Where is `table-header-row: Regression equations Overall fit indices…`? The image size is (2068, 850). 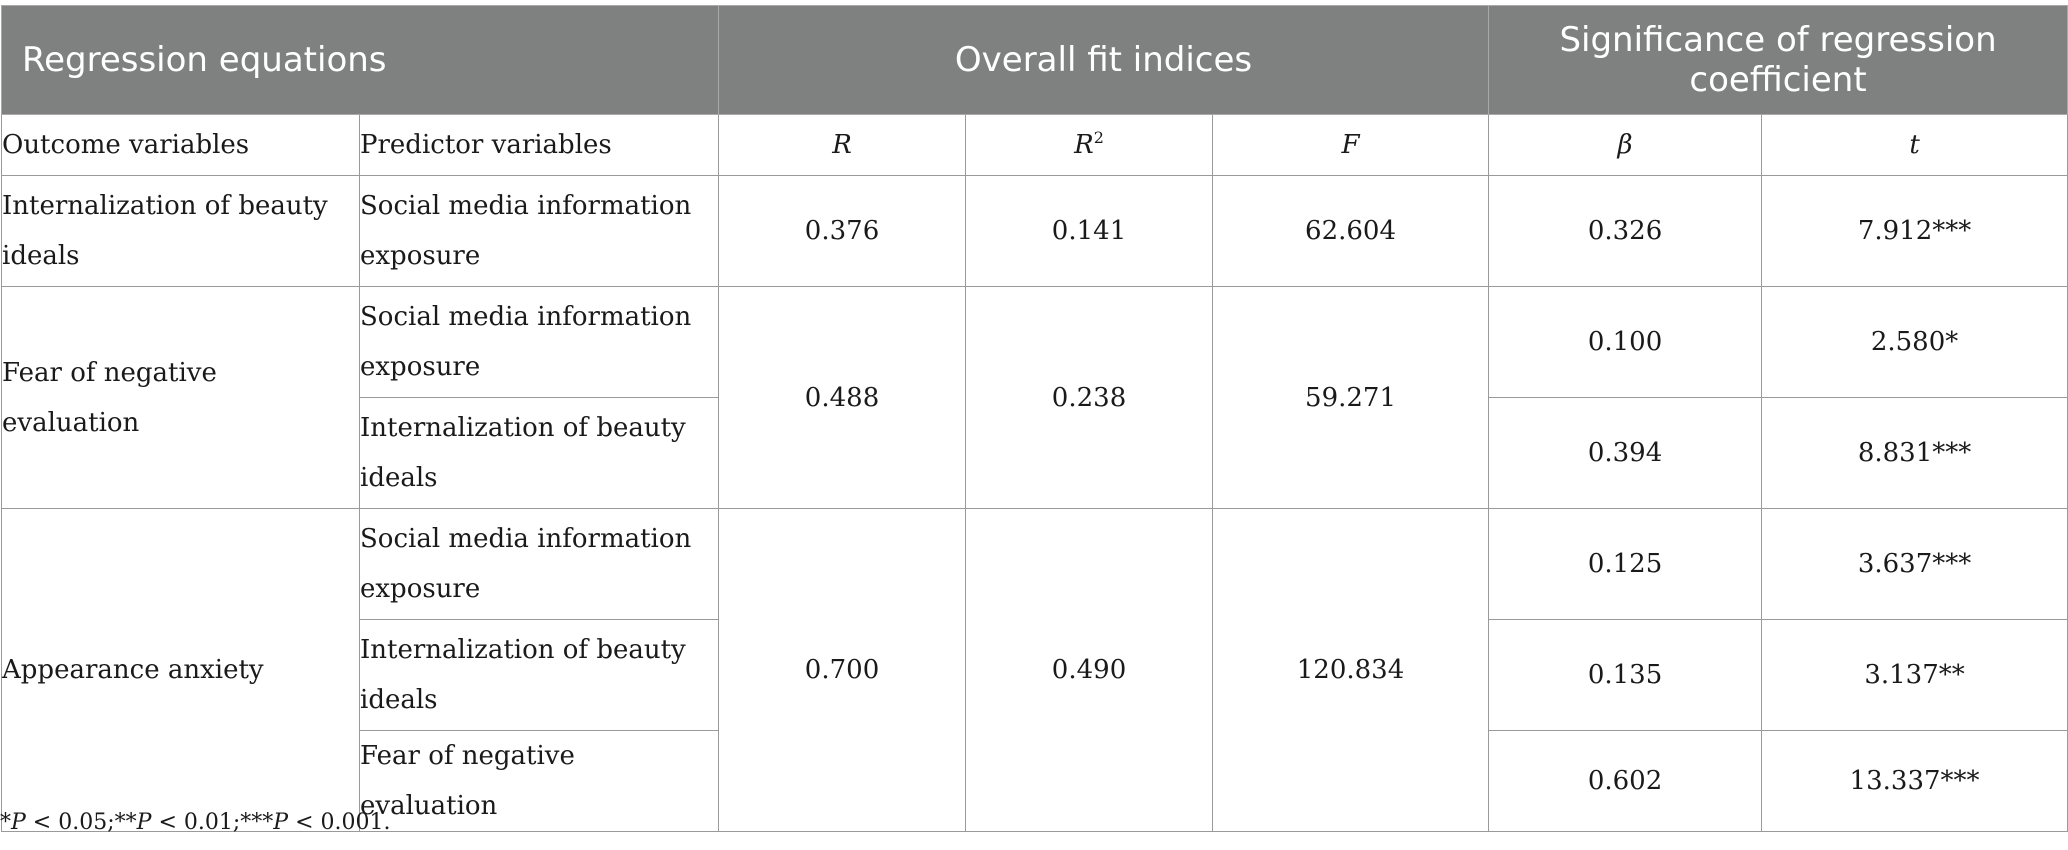
table-header-row: Regression equations Overall fit indices… is located at coordinates (1034, 60).